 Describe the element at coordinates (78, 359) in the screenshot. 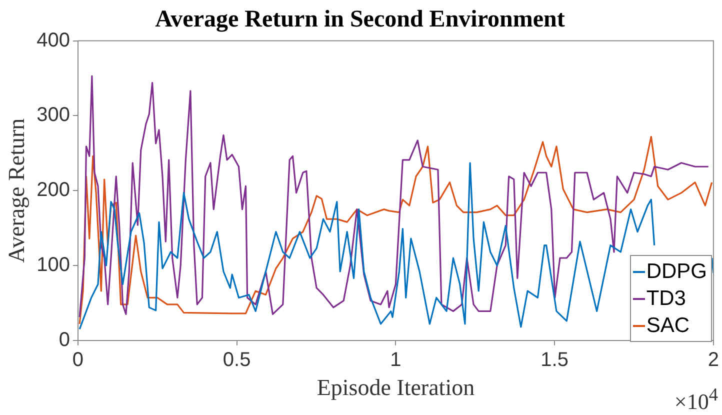

I see `x-tick-label: 0` at that location.